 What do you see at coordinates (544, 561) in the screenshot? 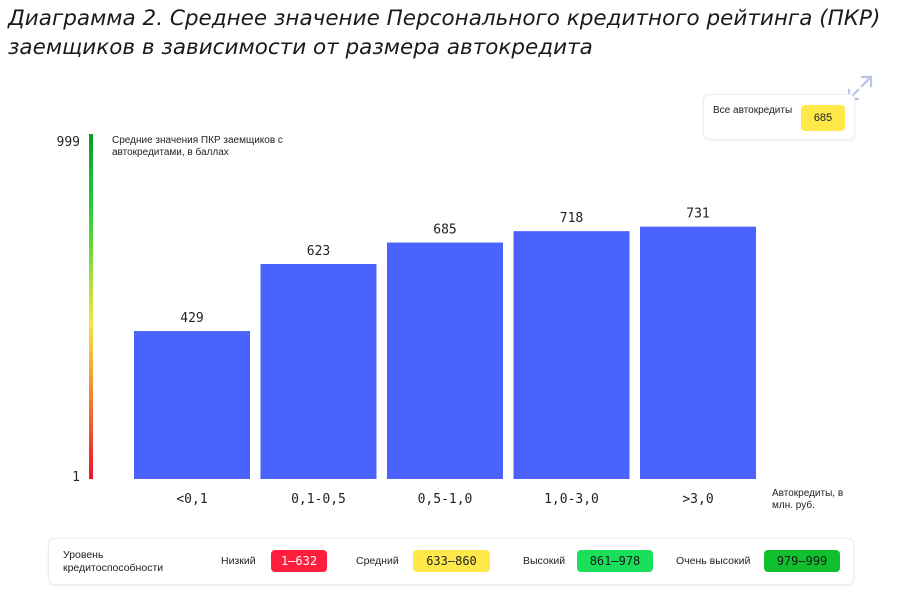
I see `legend-item-label: Высокий` at bounding box center [544, 561].